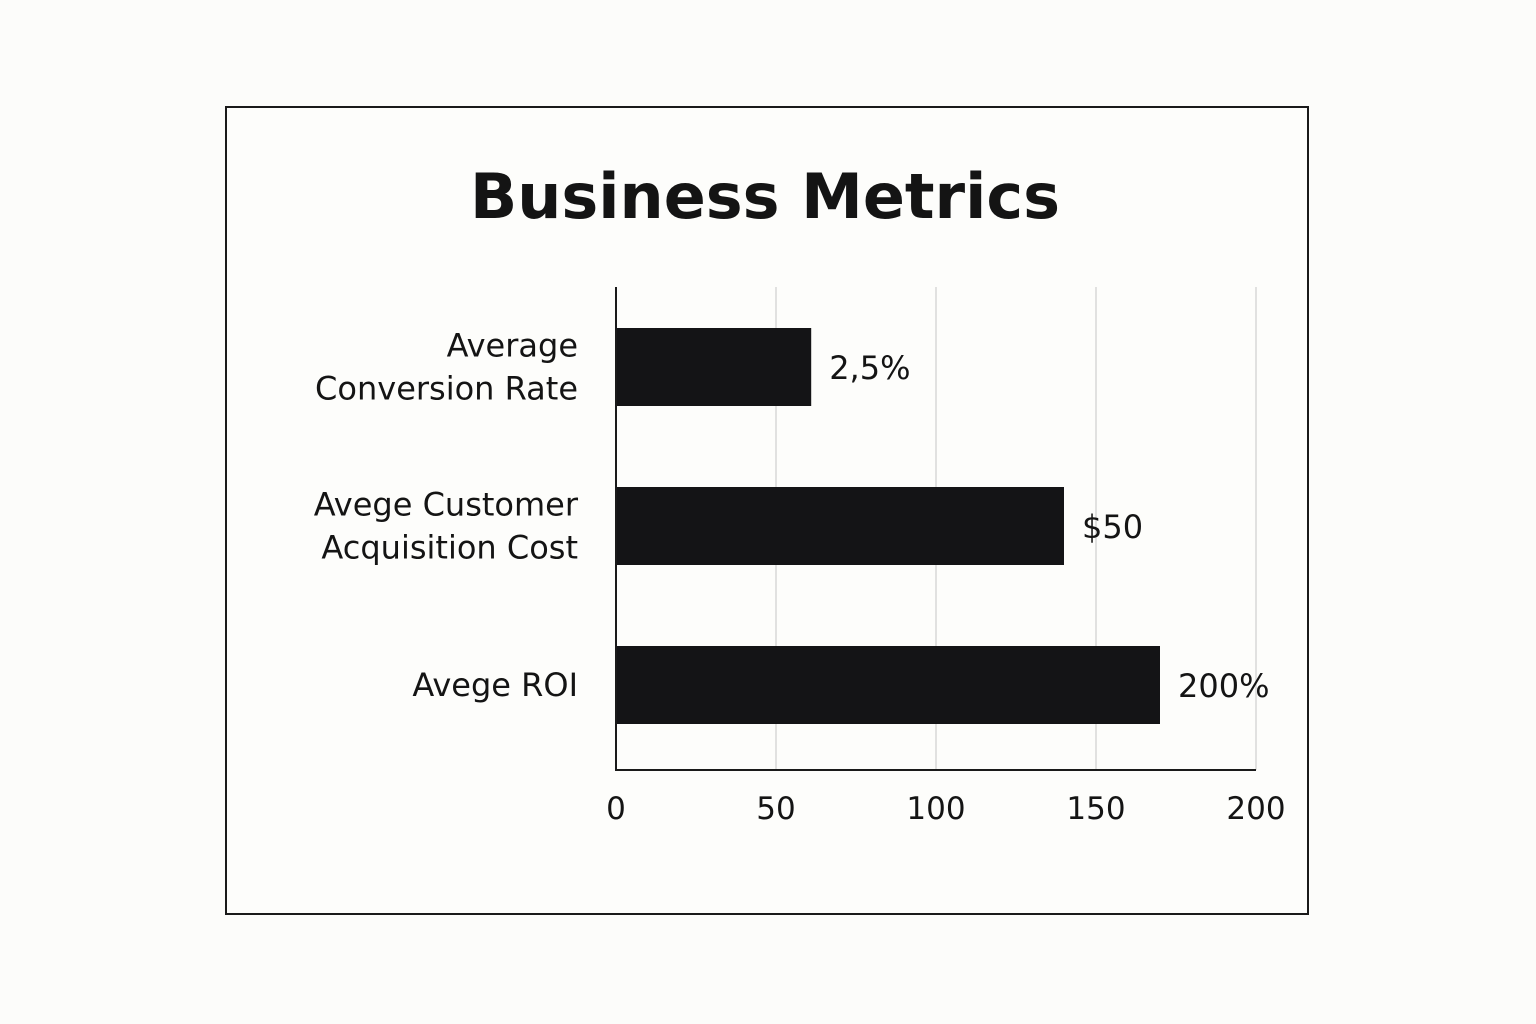 This screenshot has height=1024, width=1536. I want to click on category-label-1-line-1: Acquisition Cost, so click(449, 548).